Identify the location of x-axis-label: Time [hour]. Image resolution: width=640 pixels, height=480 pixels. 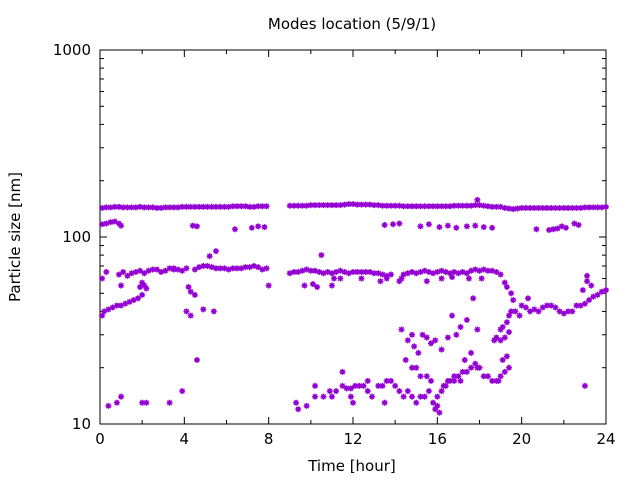
(351, 466).